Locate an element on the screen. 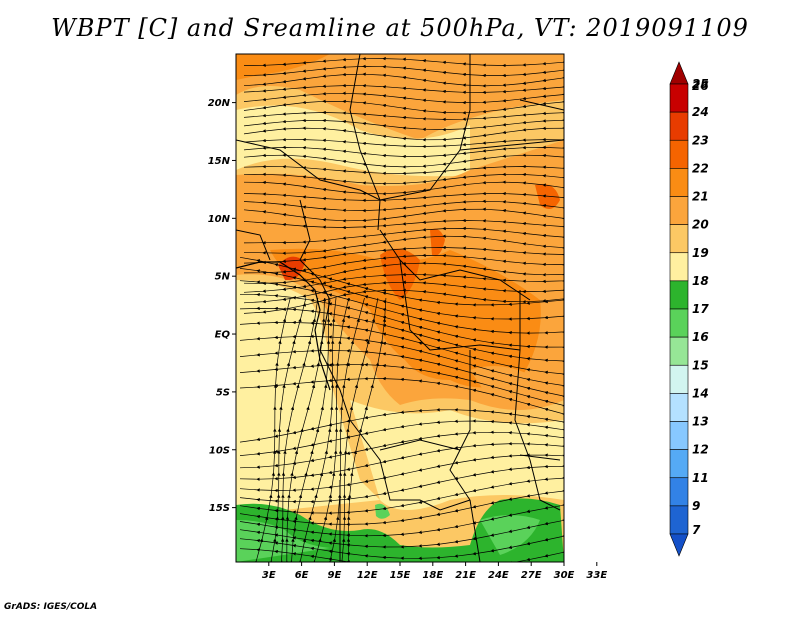 This screenshot has height=622, width=800. footer-credit: GrADS: IGES/COLA is located at coordinates (51, 607).